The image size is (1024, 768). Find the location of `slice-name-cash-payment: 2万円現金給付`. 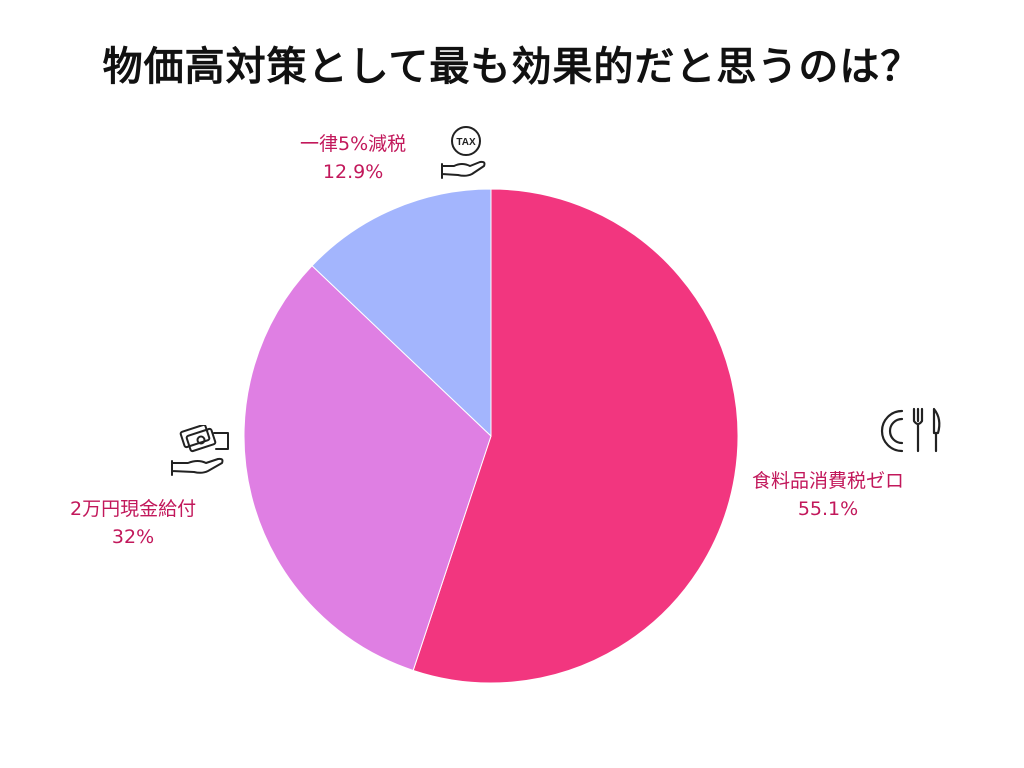

slice-name-cash-payment: 2万円現金給付 is located at coordinates (133, 509).